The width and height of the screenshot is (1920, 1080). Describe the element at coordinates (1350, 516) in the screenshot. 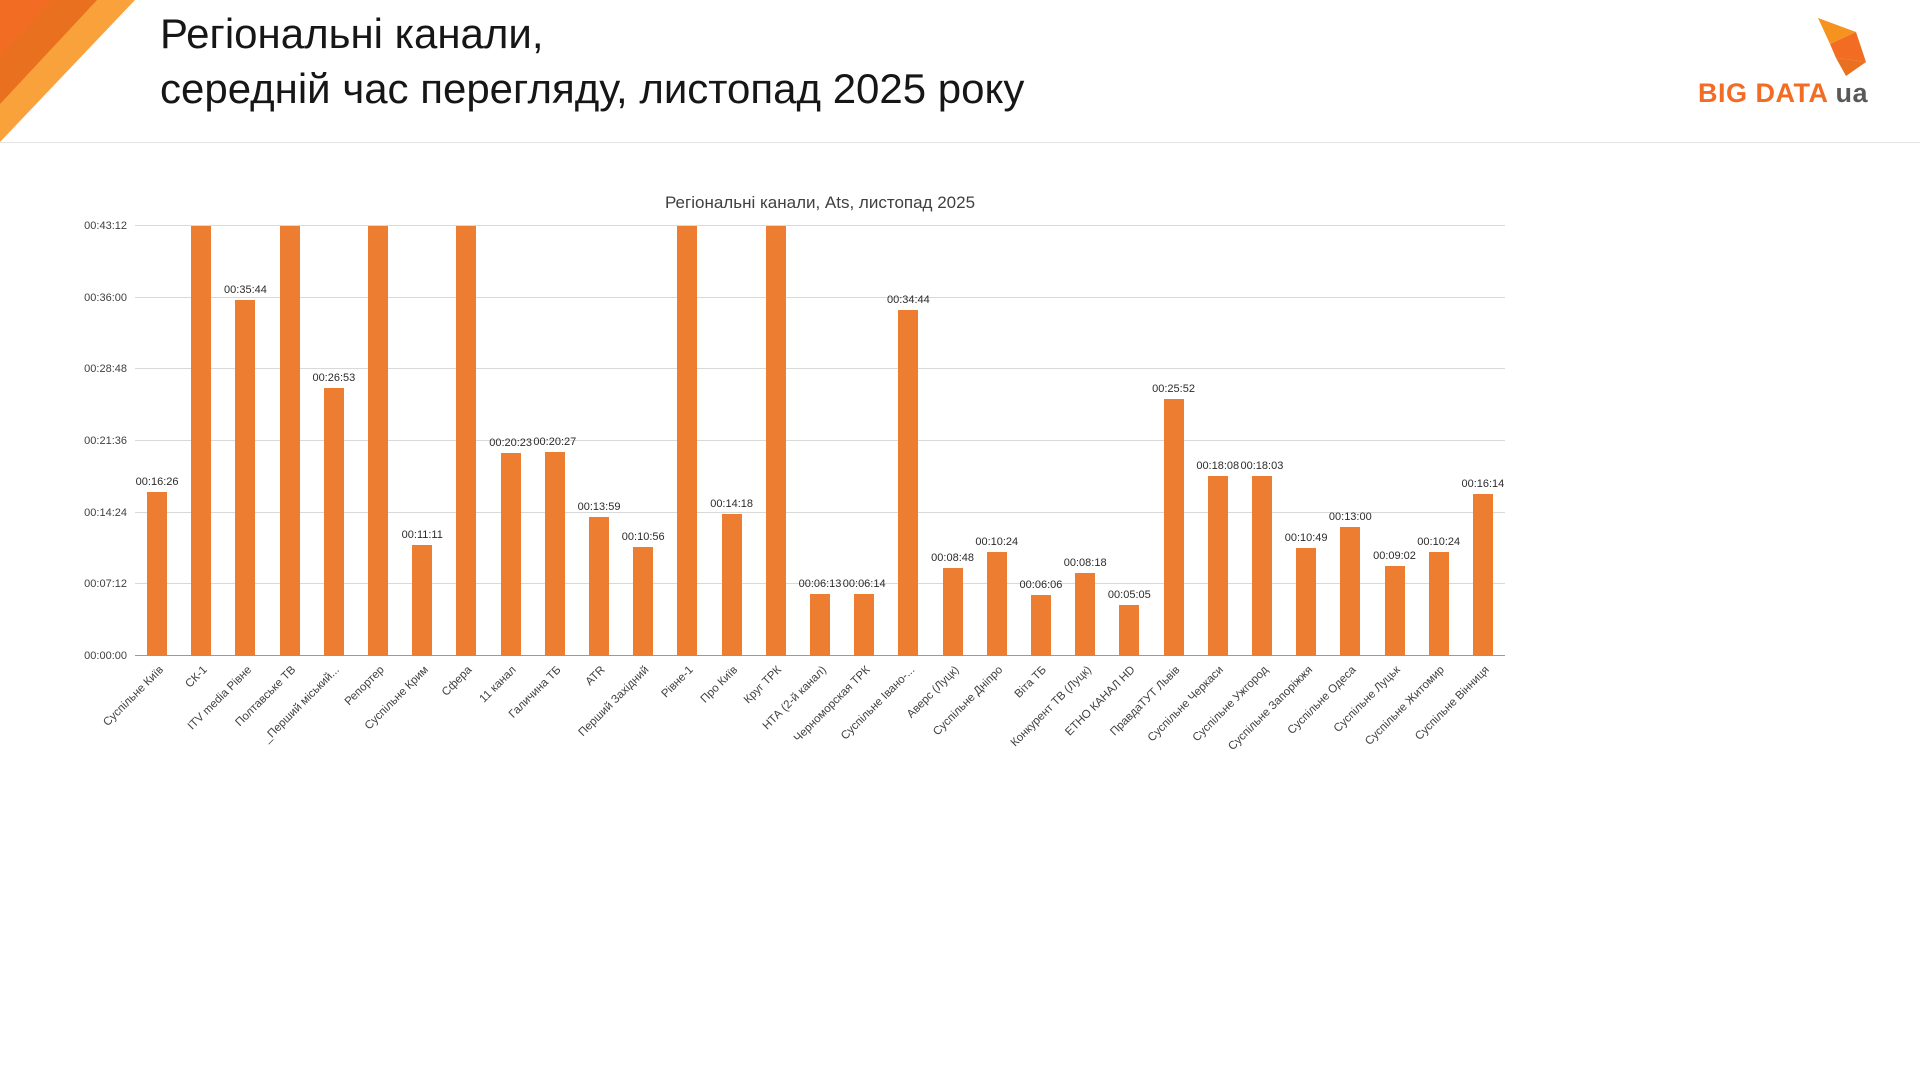

I see `bar-value-label: 00:13:00` at that location.